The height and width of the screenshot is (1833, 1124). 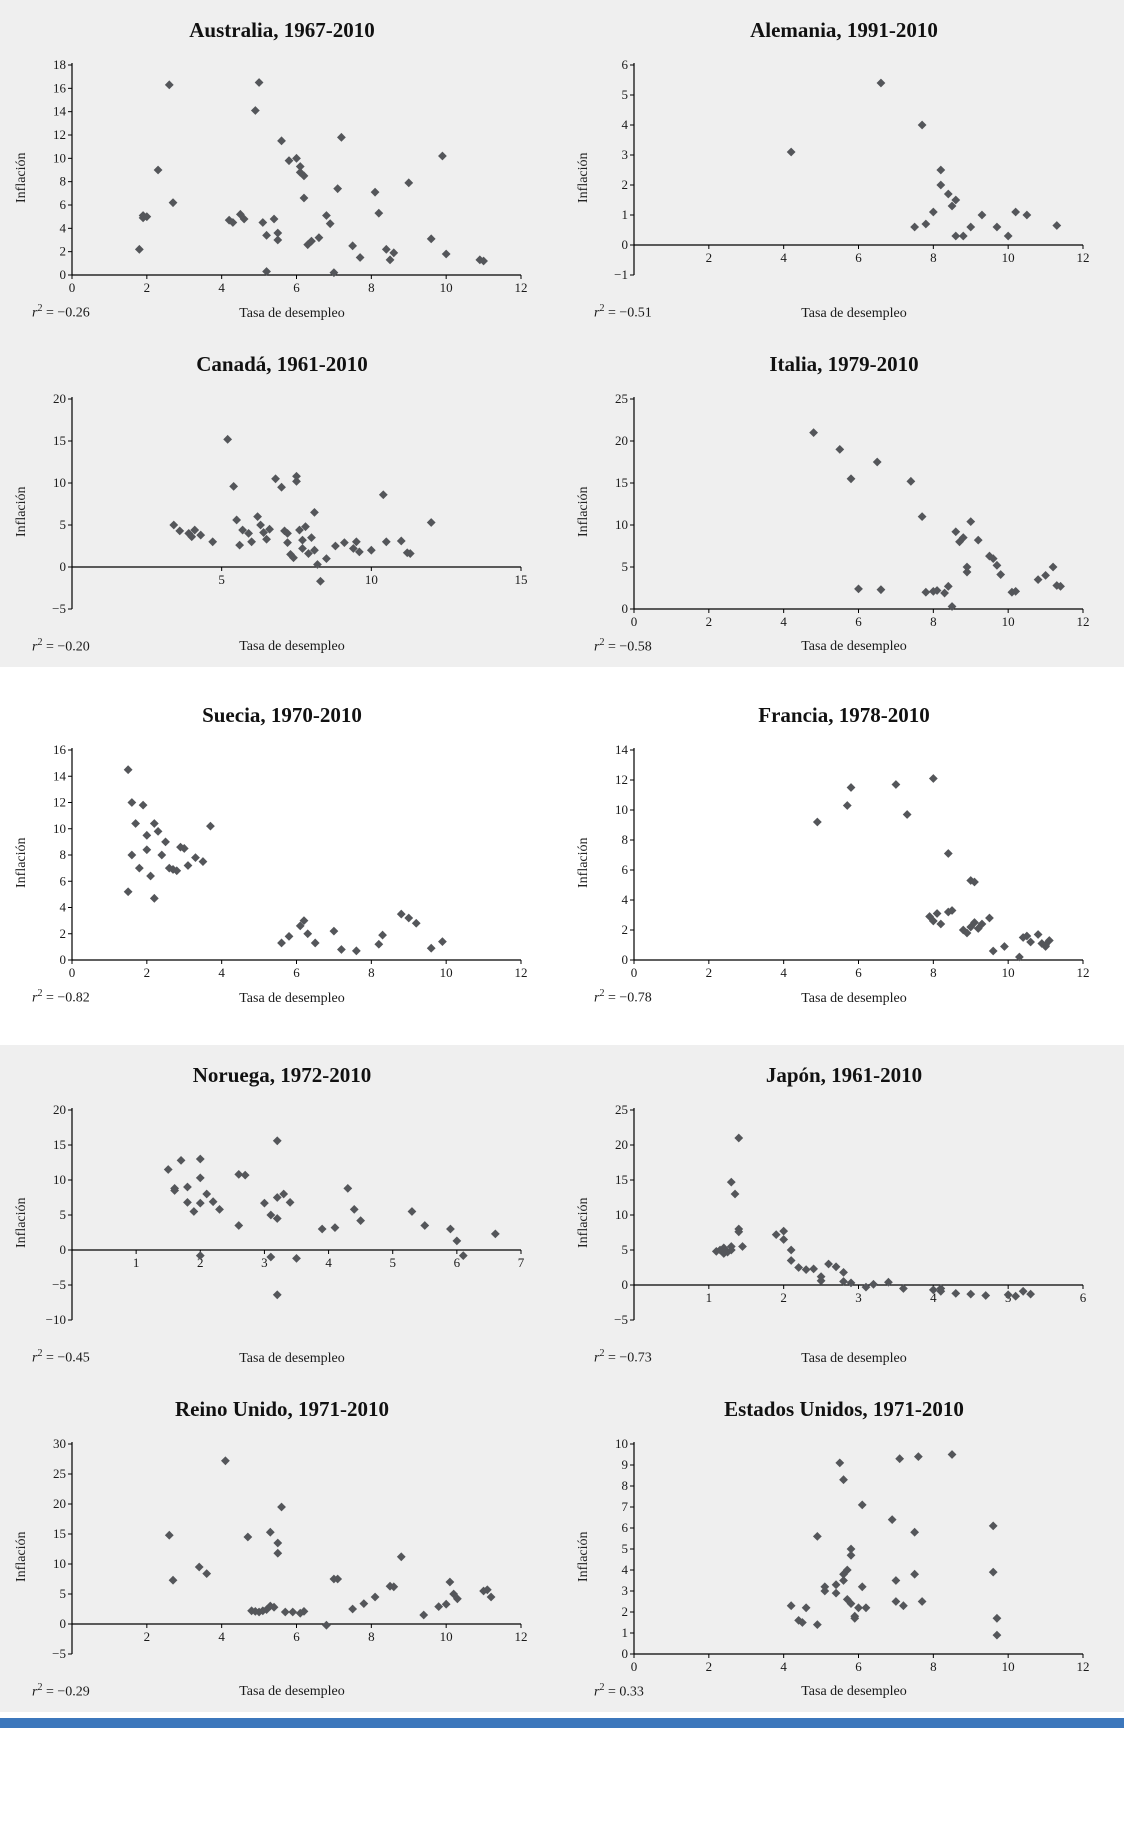 I want to click on svg-text: 16, so click(x=60, y=749).